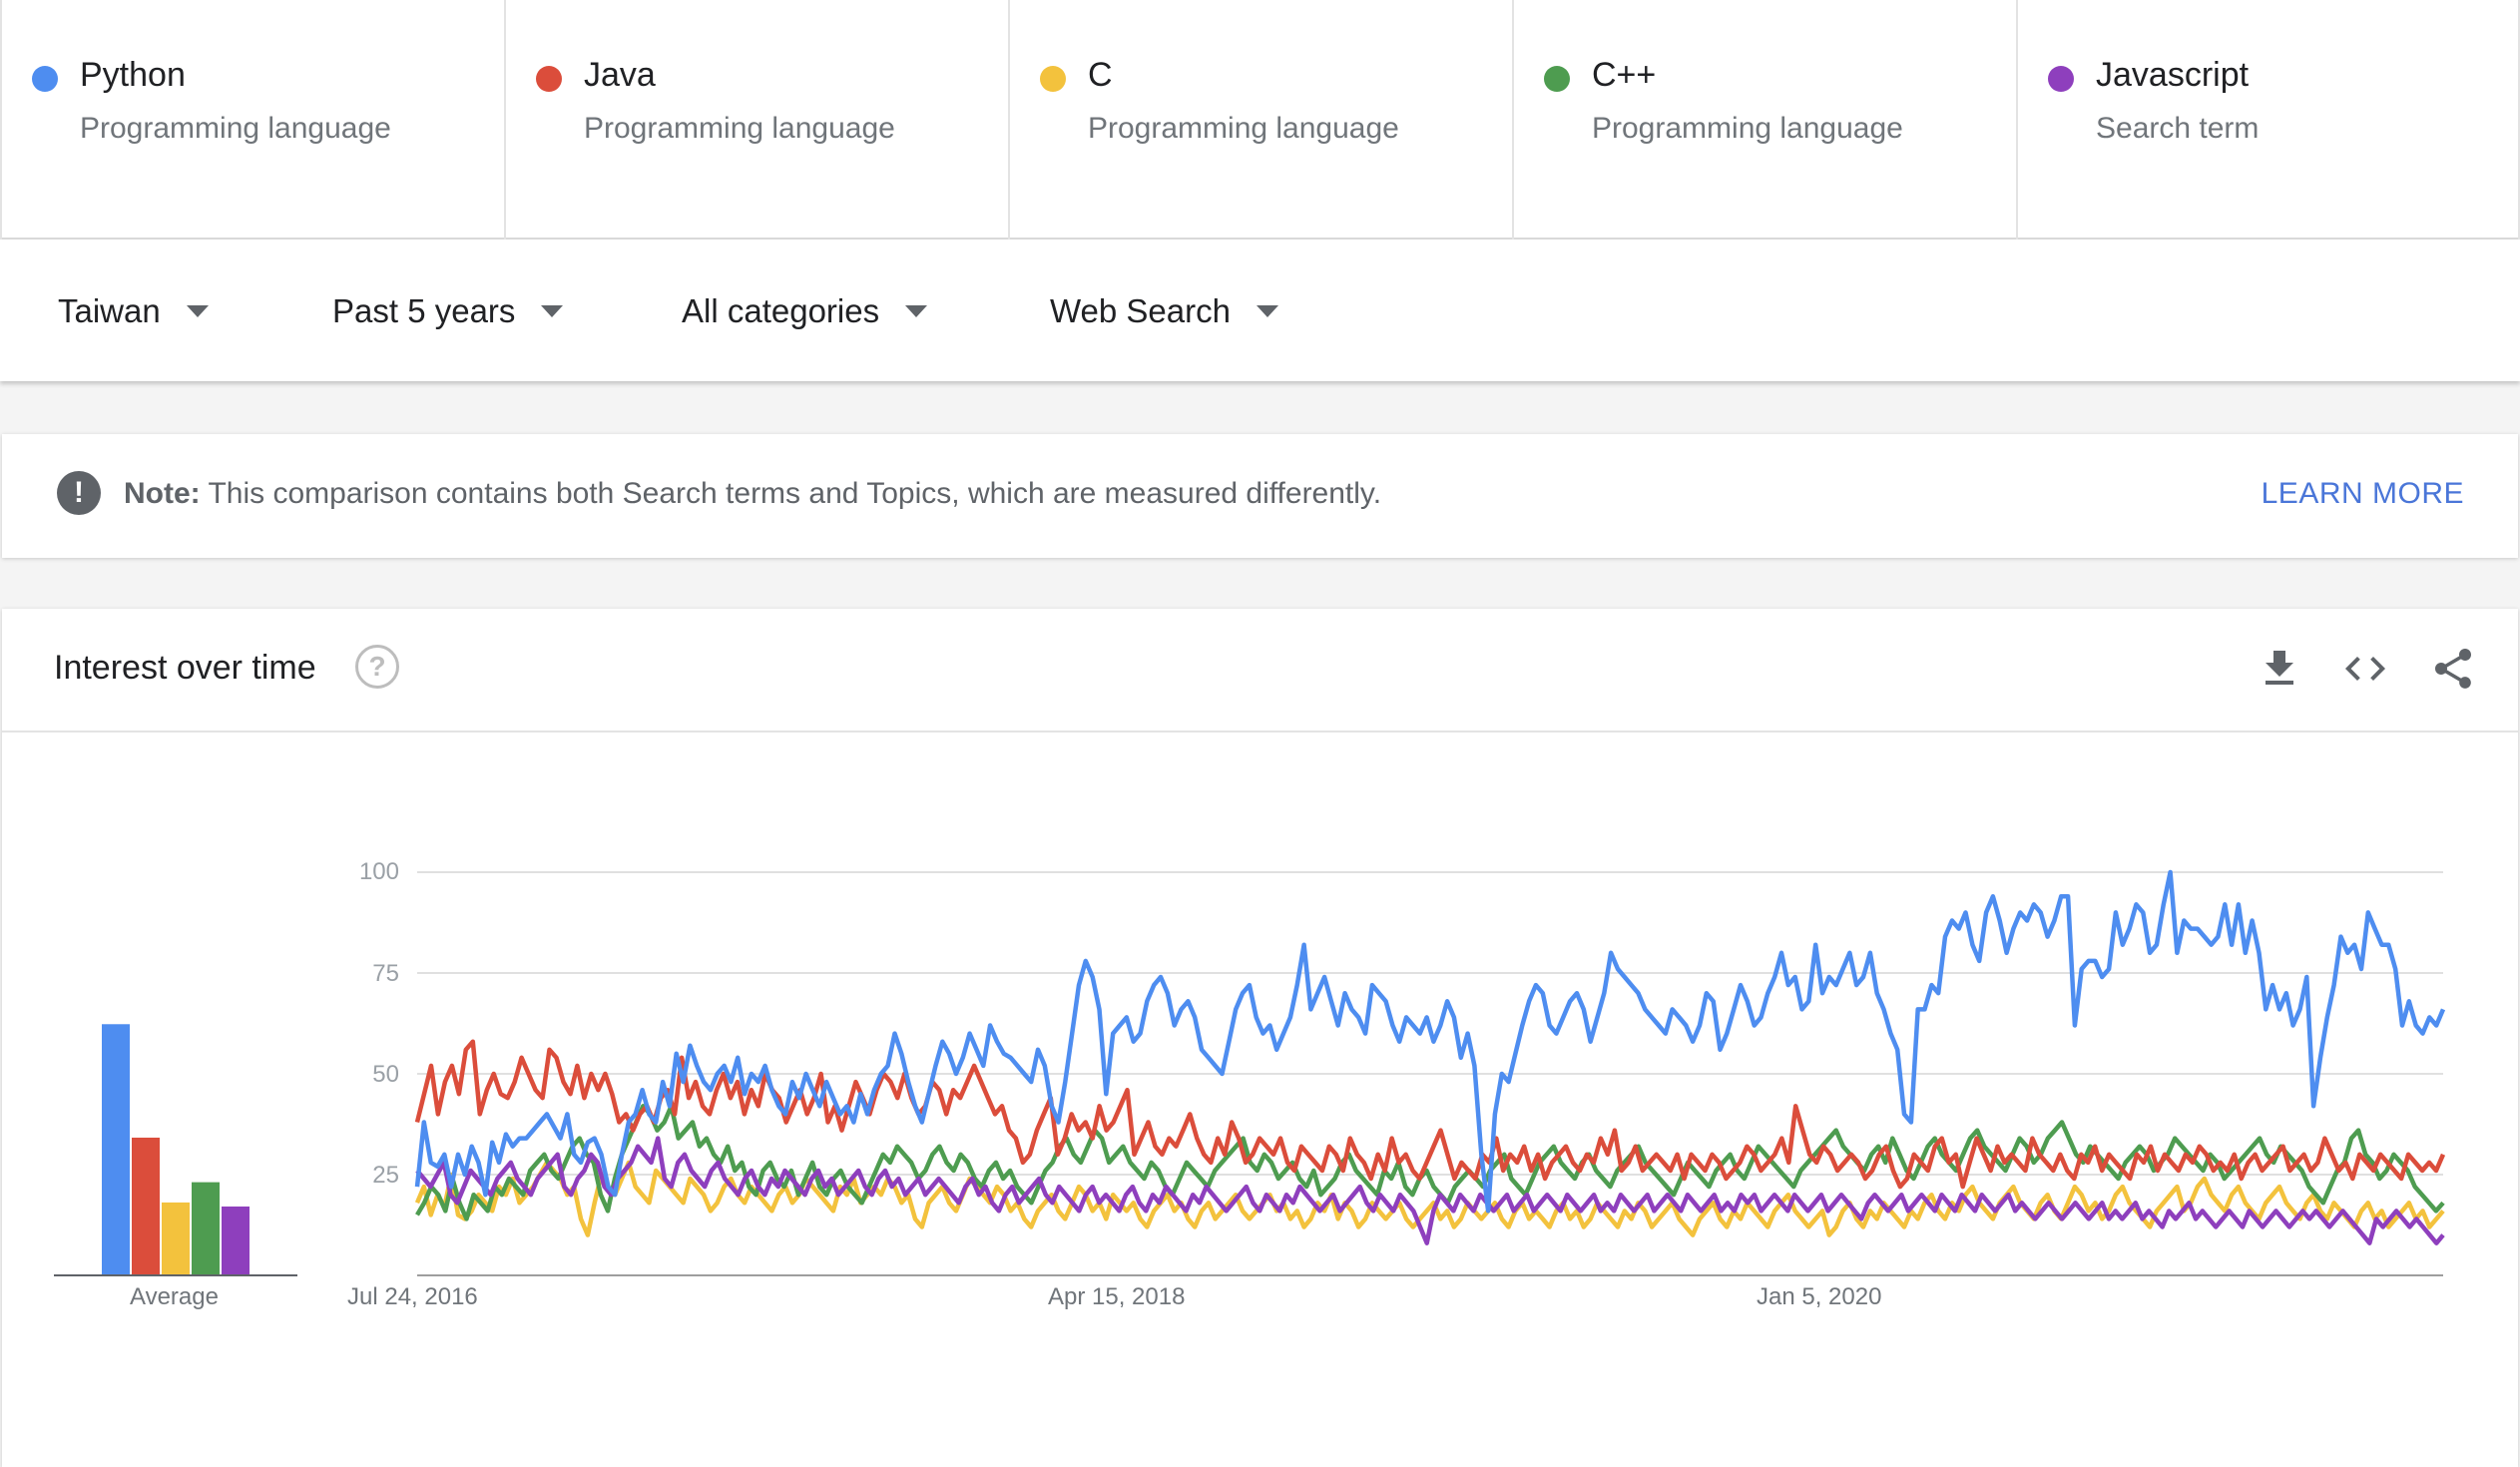 Image resolution: width=2520 pixels, height=1467 pixels. What do you see at coordinates (206, 1228) in the screenshot?
I see `average-bar-cpp` at bounding box center [206, 1228].